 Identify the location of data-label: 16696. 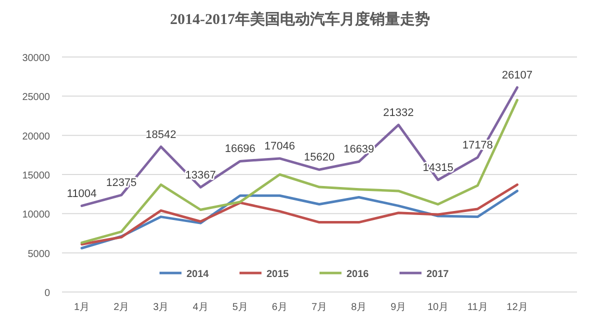
(240, 149).